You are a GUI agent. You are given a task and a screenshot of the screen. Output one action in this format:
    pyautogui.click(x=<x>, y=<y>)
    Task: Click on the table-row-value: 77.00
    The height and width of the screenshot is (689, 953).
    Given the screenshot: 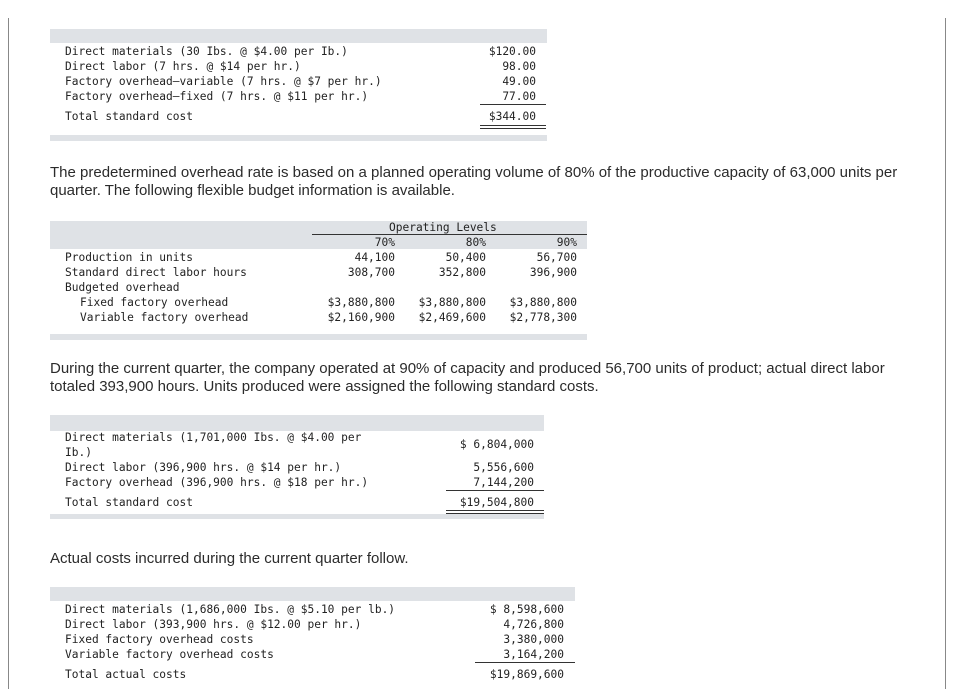 What is the action you would take?
    pyautogui.click(x=519, y=96)
    